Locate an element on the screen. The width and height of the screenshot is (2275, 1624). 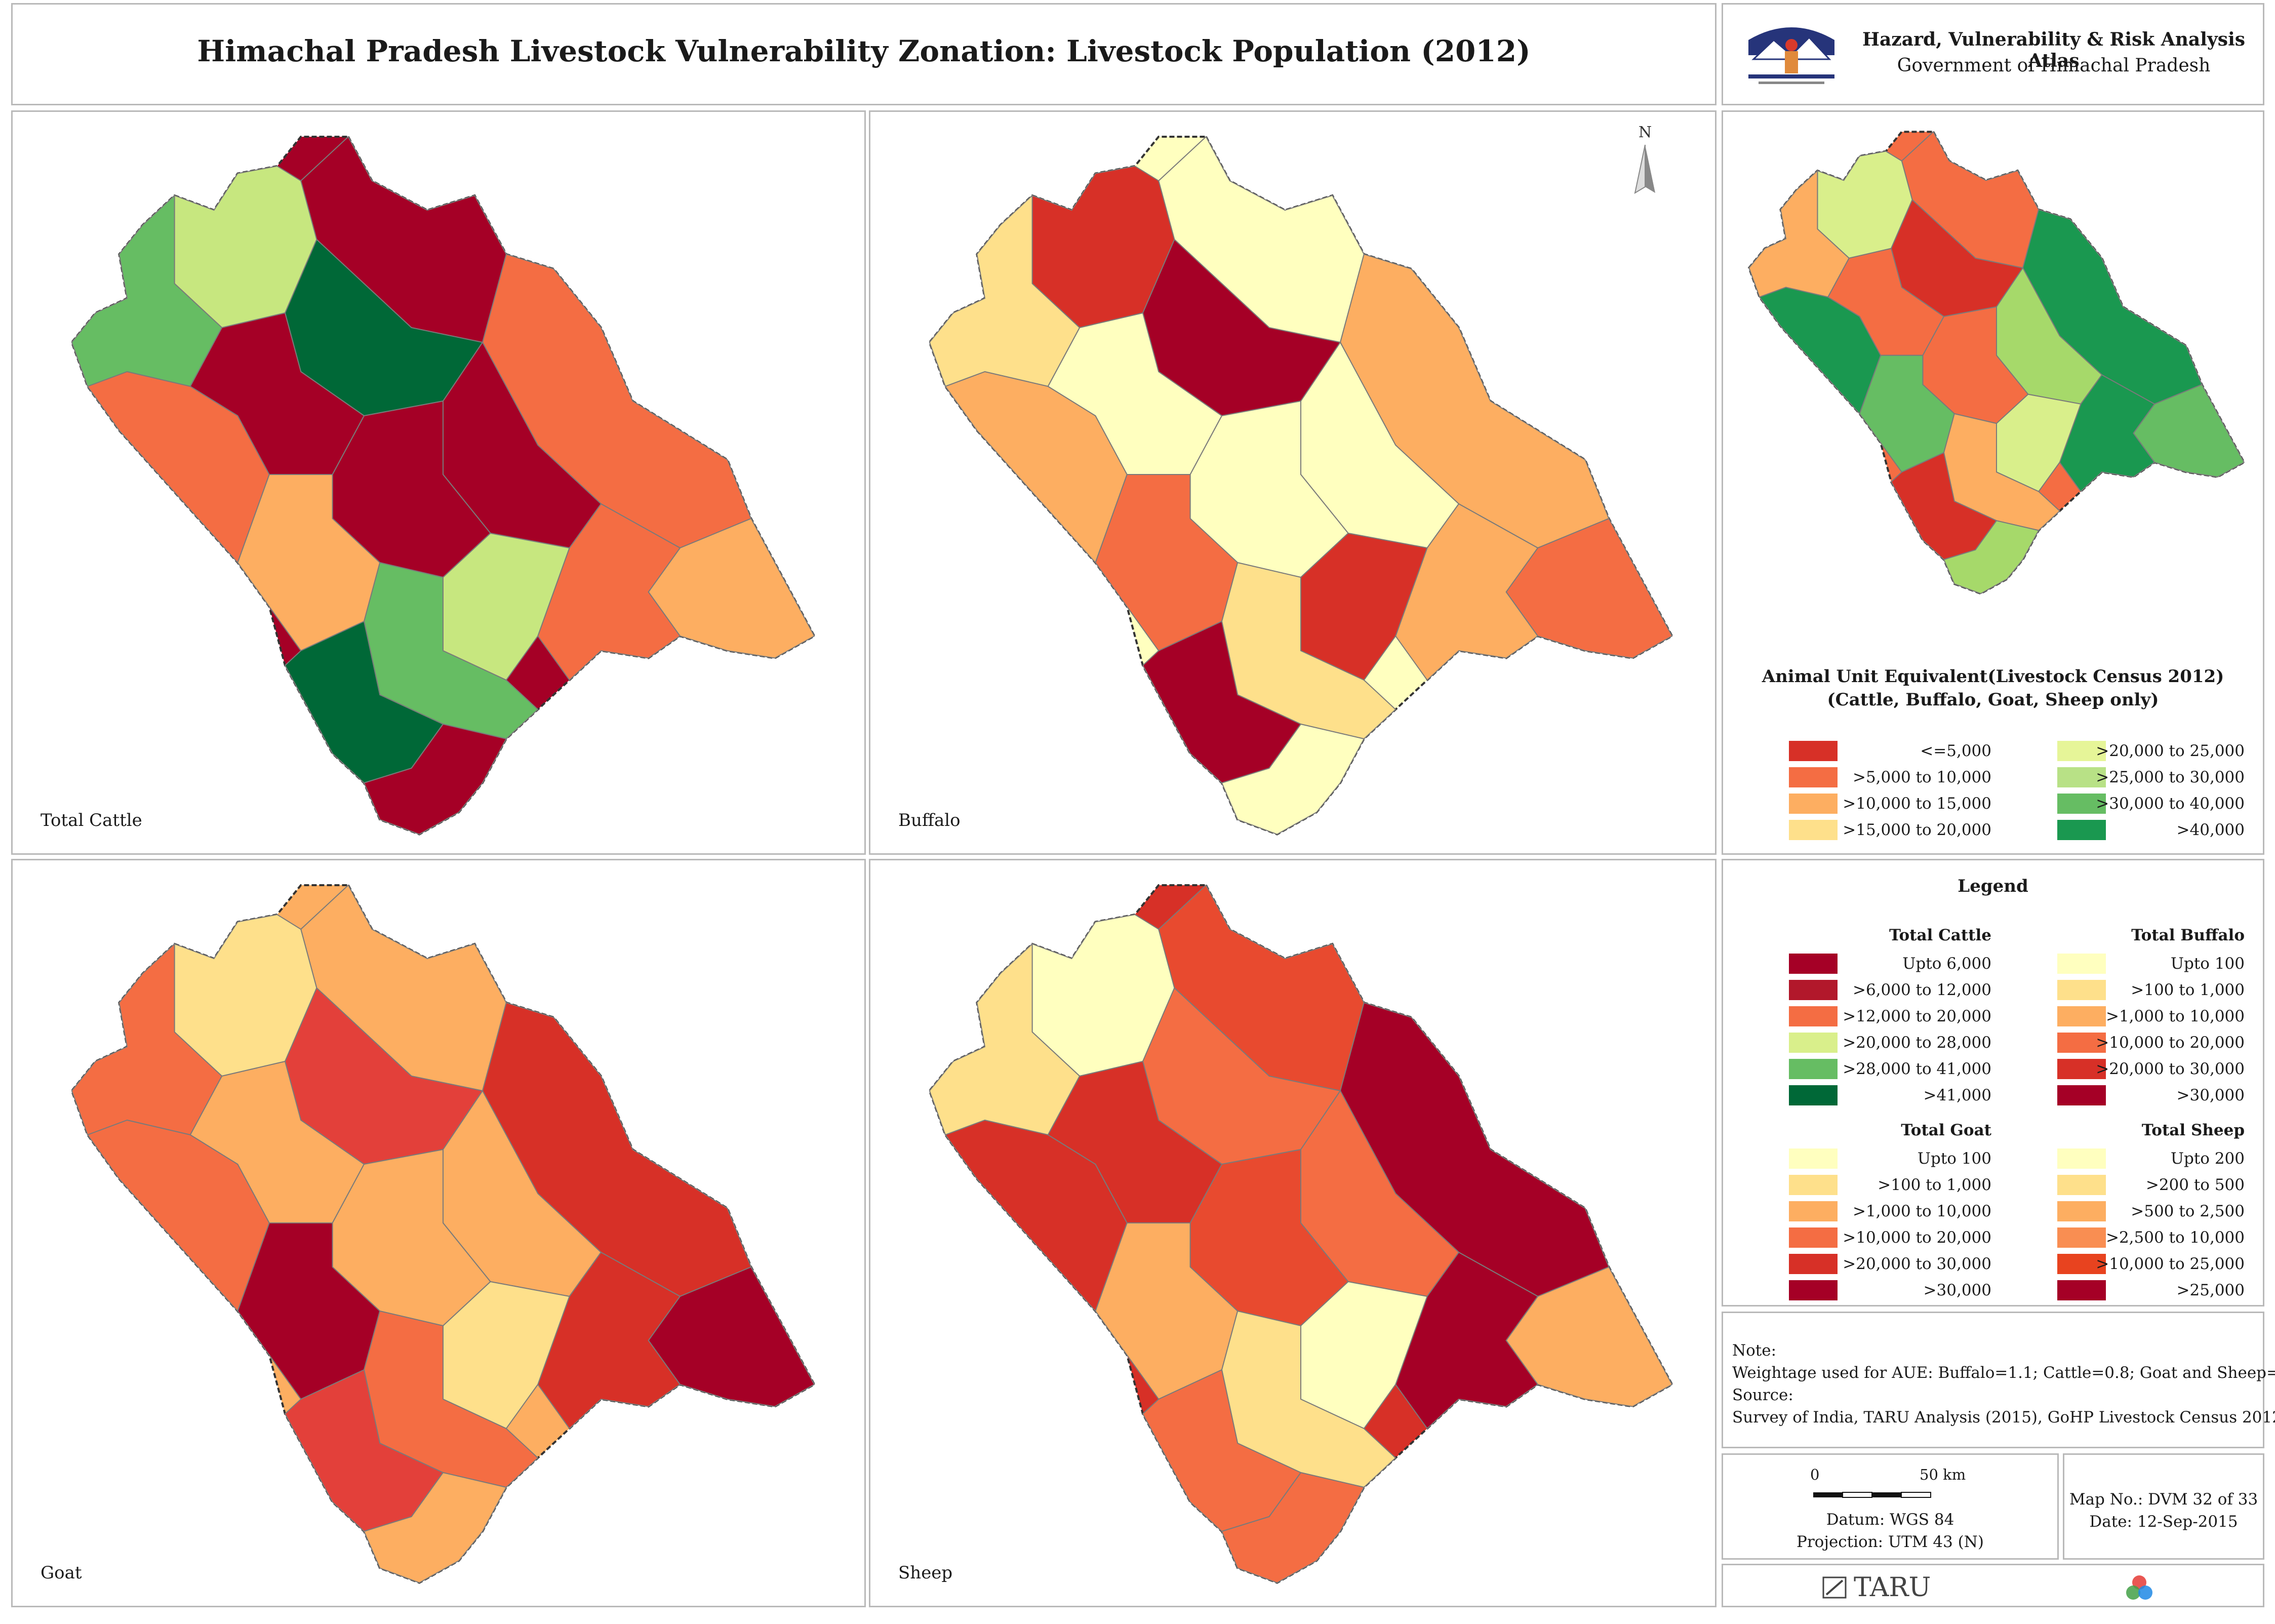
district-region is located at coordinates (1293, 779).